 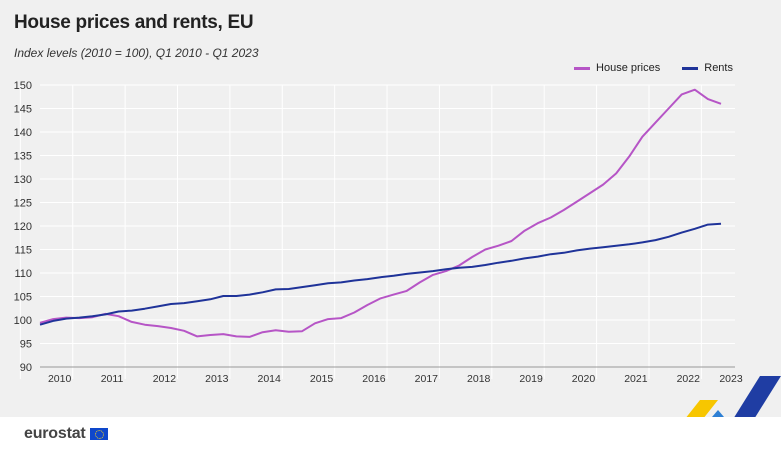 What do you see at coordinates (112, 379) in the screenshot?
I see `x-tick-label: 2011` at bounding box center [112, 379].